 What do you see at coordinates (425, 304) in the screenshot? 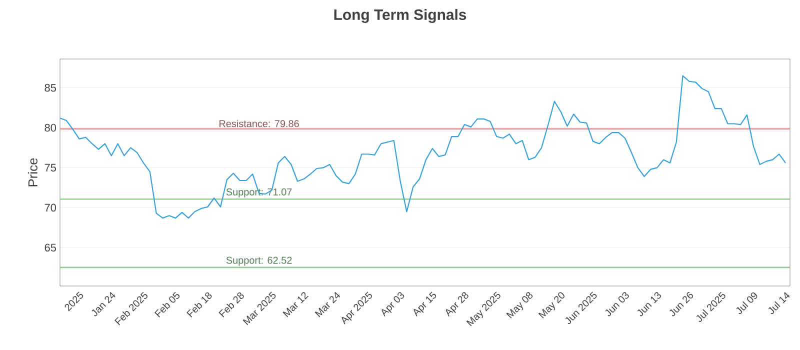
I see `x-tick-label: Apr 15` at bounding box center [425, 304].